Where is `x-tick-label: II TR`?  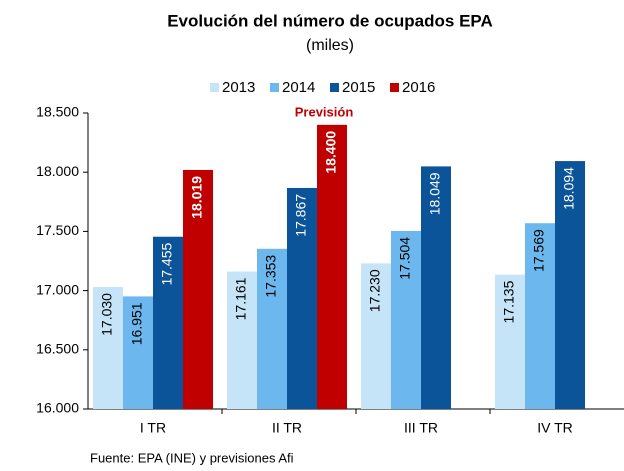 x-tick-label: II TR is located at coordinates (287, 428).